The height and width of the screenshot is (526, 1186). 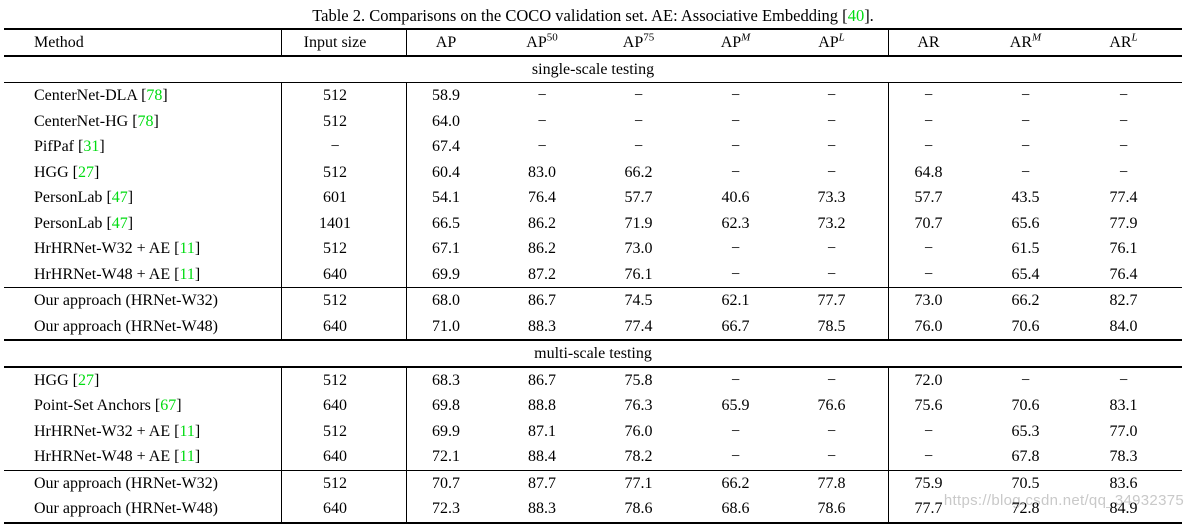 I want to click on value-cell: 77.9, so click(x=1123, y=223).